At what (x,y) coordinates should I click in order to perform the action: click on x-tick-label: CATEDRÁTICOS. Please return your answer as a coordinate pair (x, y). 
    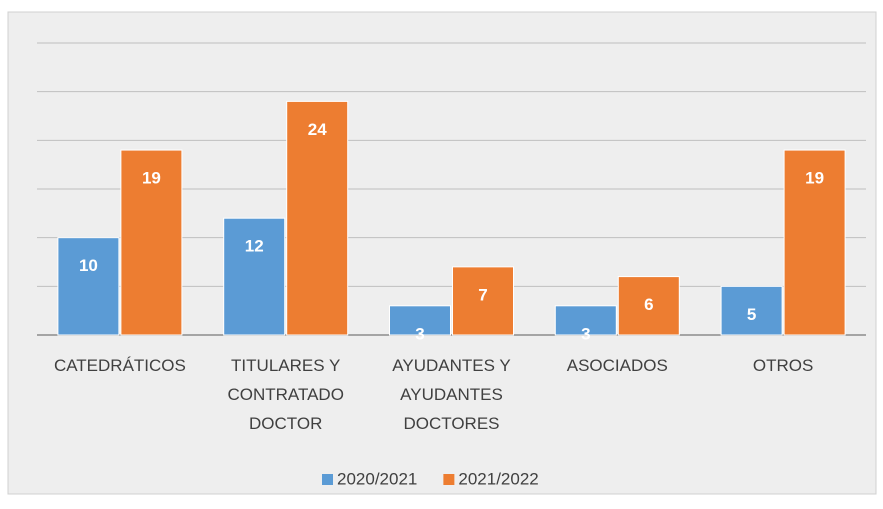
    Looking at the image, I should click on (120, 365).